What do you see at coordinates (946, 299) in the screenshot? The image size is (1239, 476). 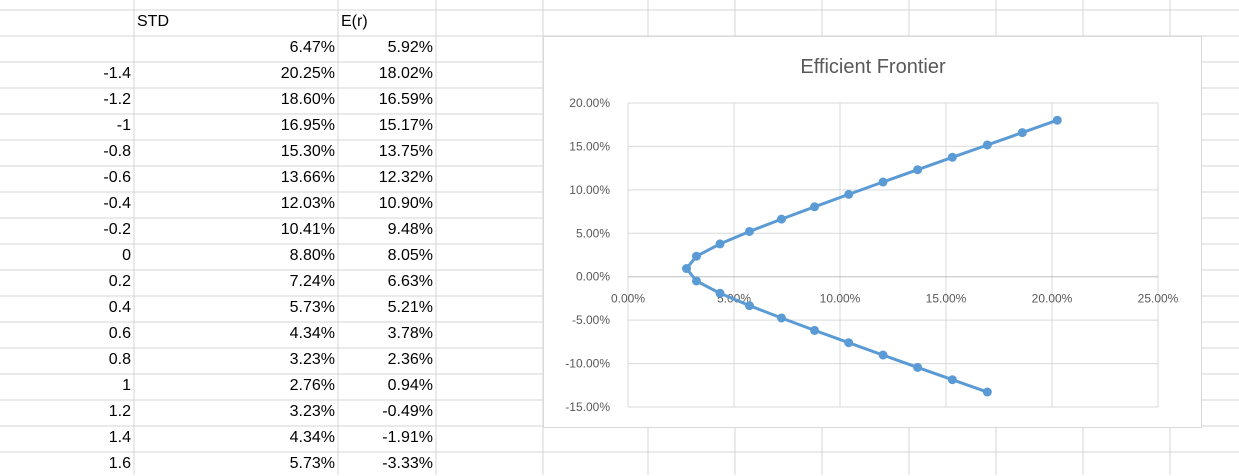 I see `x-tick-label: 15.00%` at bounding box center [946, 299].